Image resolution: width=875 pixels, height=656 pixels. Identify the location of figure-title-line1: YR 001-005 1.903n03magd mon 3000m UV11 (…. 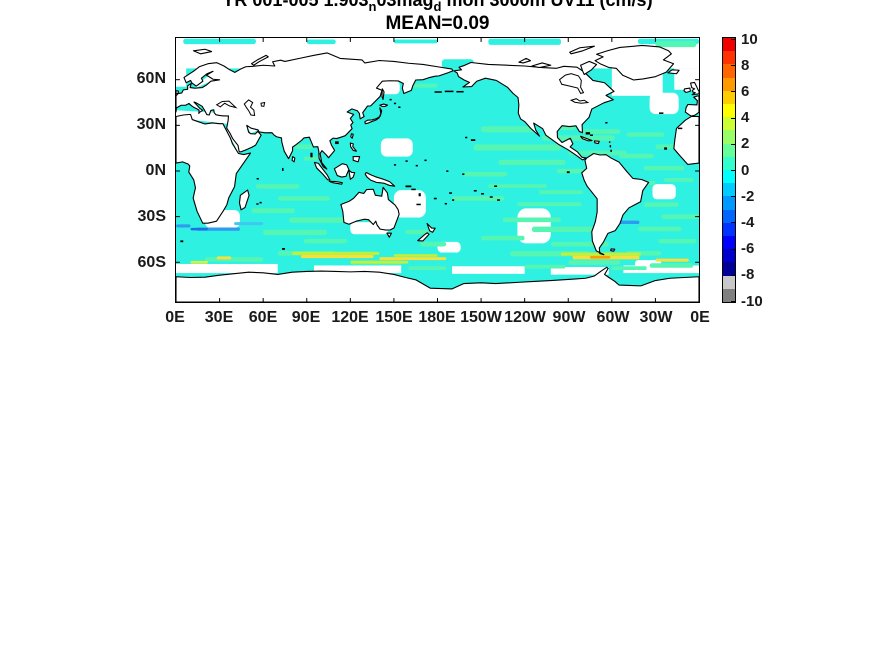
(437, 7).